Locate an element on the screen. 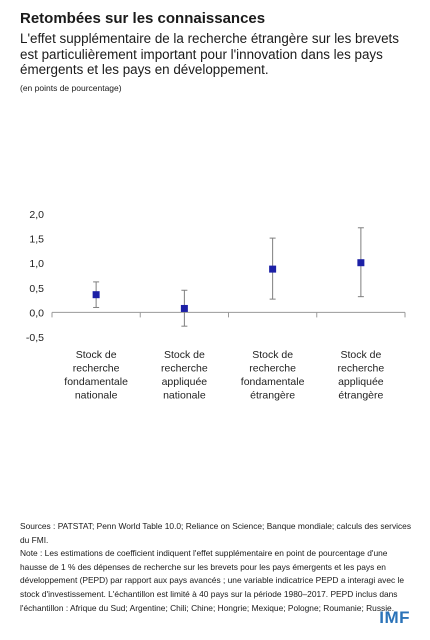 Image resolution: width=430 pixels, height=640 pixels. y-tick-label: 0,0 is located at coordinates (36, 313).